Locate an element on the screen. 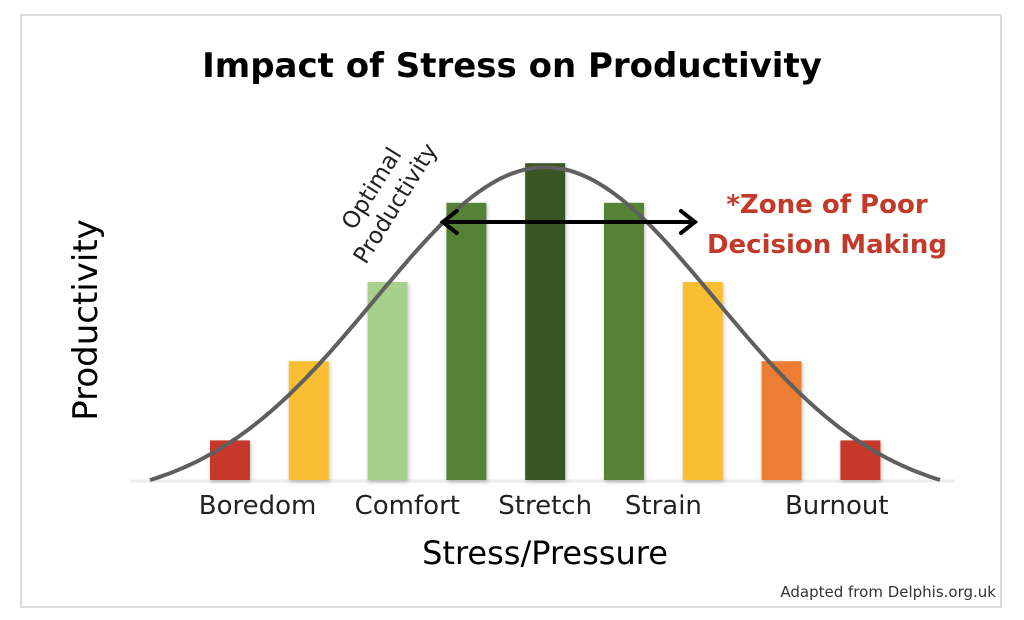  x-axis-label: Stress/Pressure is located at coordinates (545, 553).